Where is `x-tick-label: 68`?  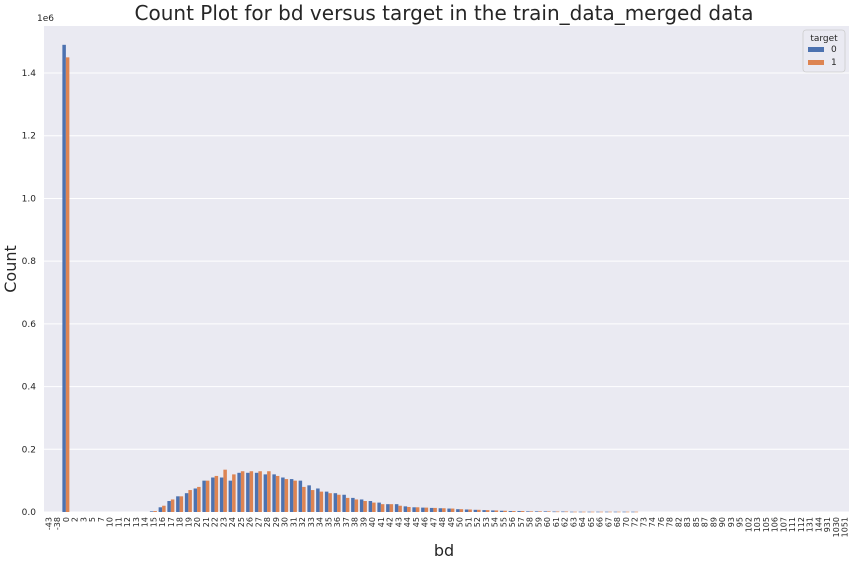
x-tick-label: 68 is located at coordinates (617, 522).